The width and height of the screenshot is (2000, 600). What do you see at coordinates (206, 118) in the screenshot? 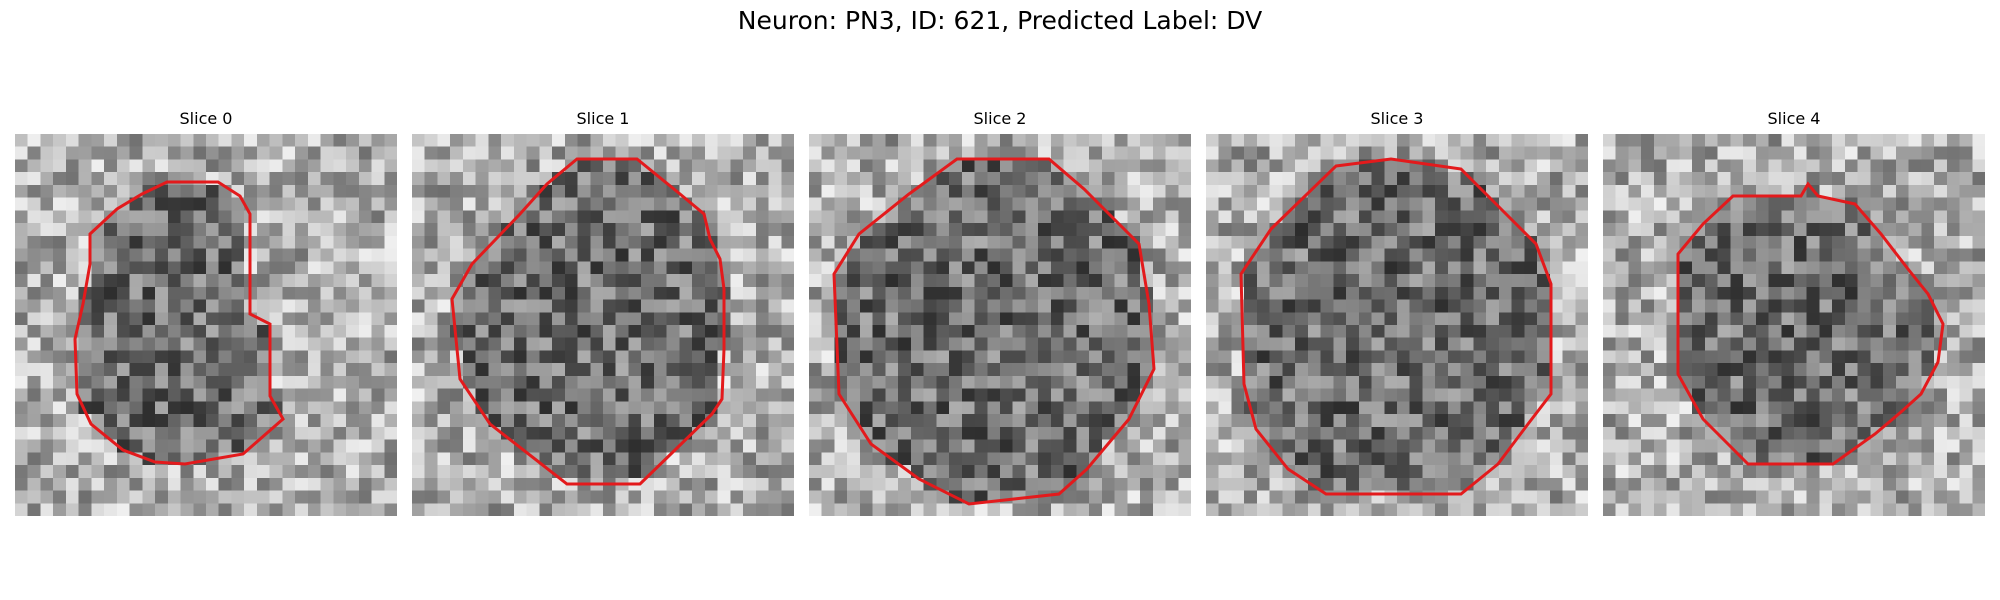
I see `slice-0-title: Slice 0` at bounding box center [206, 118].